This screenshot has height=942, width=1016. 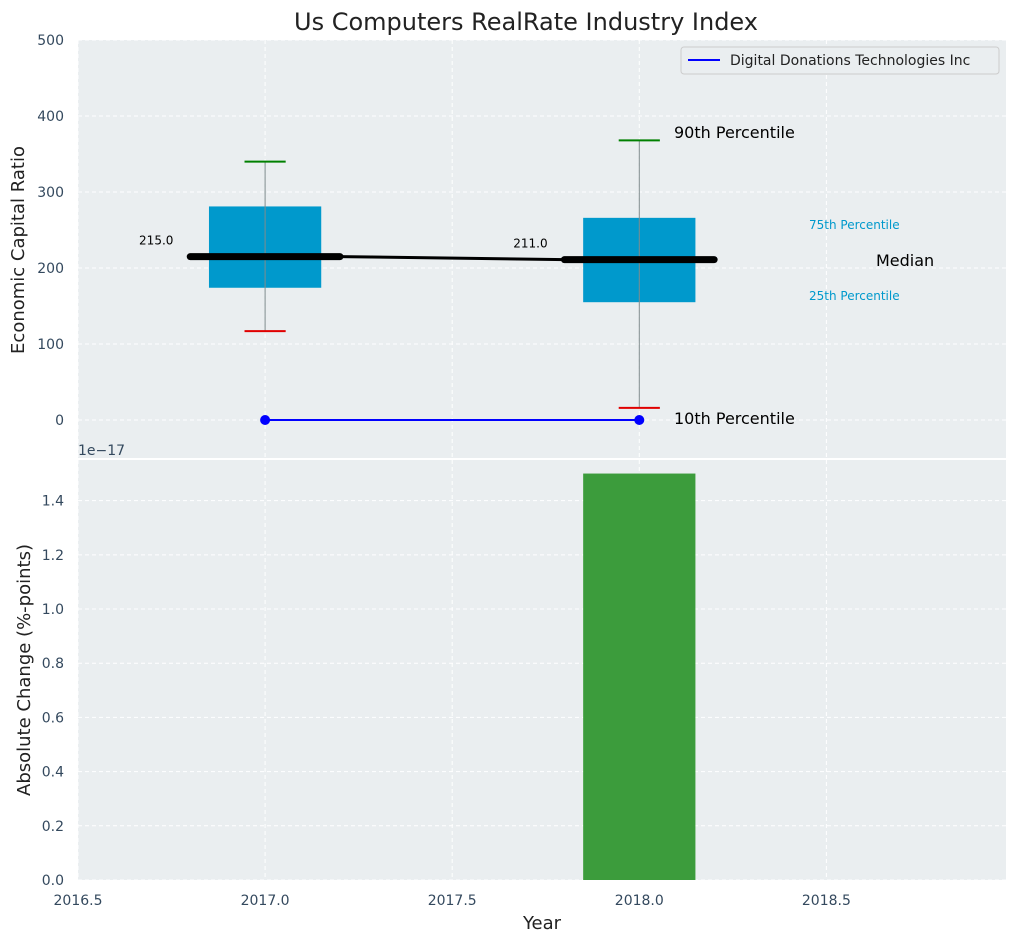 What do you see at coordinates (53, 881) in the screenshot?
I see `bottom-y-tick-label: 0.0` at bounding box center [53, 881].